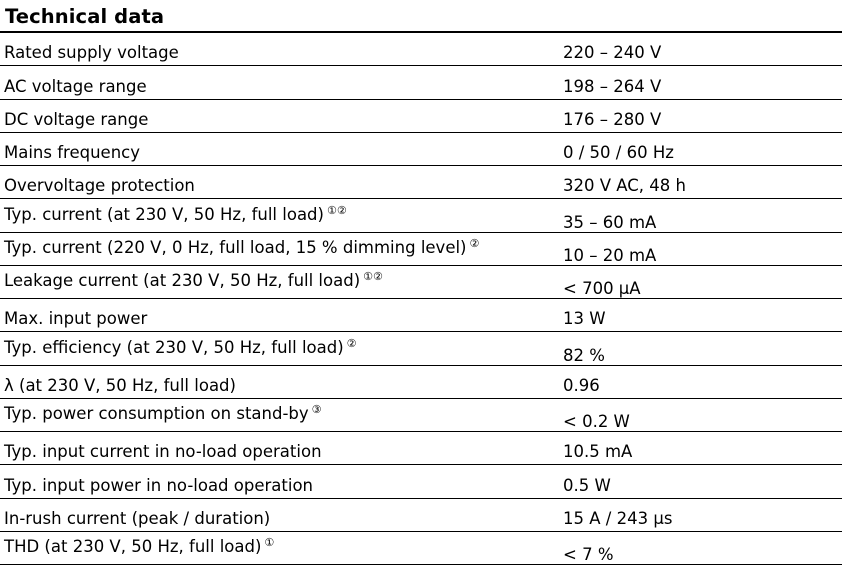 This screenshot has height=573, width=842. Describe the element at coordinates (421, 149) in the screenshot. I see `table-row: Mains frequency 0 / 50 / 60 Hz` at that location.